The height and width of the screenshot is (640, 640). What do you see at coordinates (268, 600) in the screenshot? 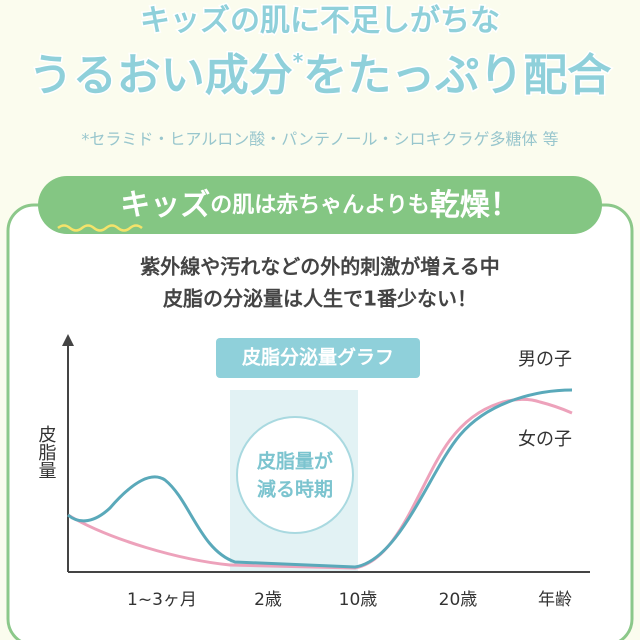
I see `x-label: 2歳` at bounding box center [268, 600].